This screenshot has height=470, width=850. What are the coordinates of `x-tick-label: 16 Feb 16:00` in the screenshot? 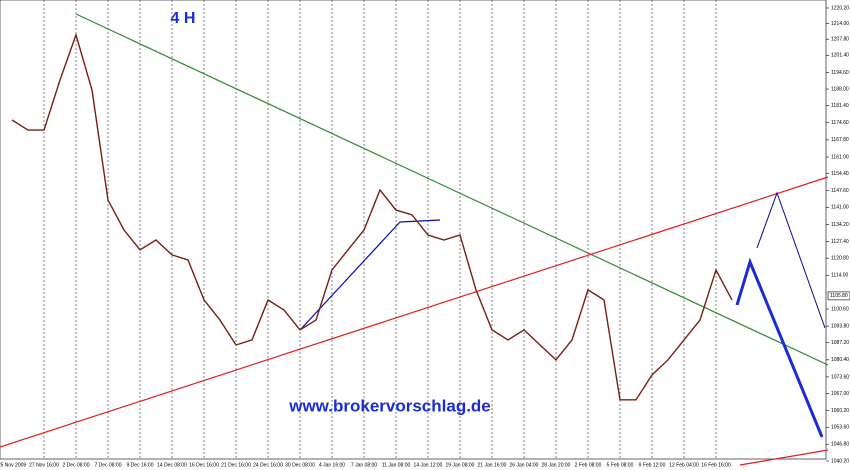 It's located at (716, 465).